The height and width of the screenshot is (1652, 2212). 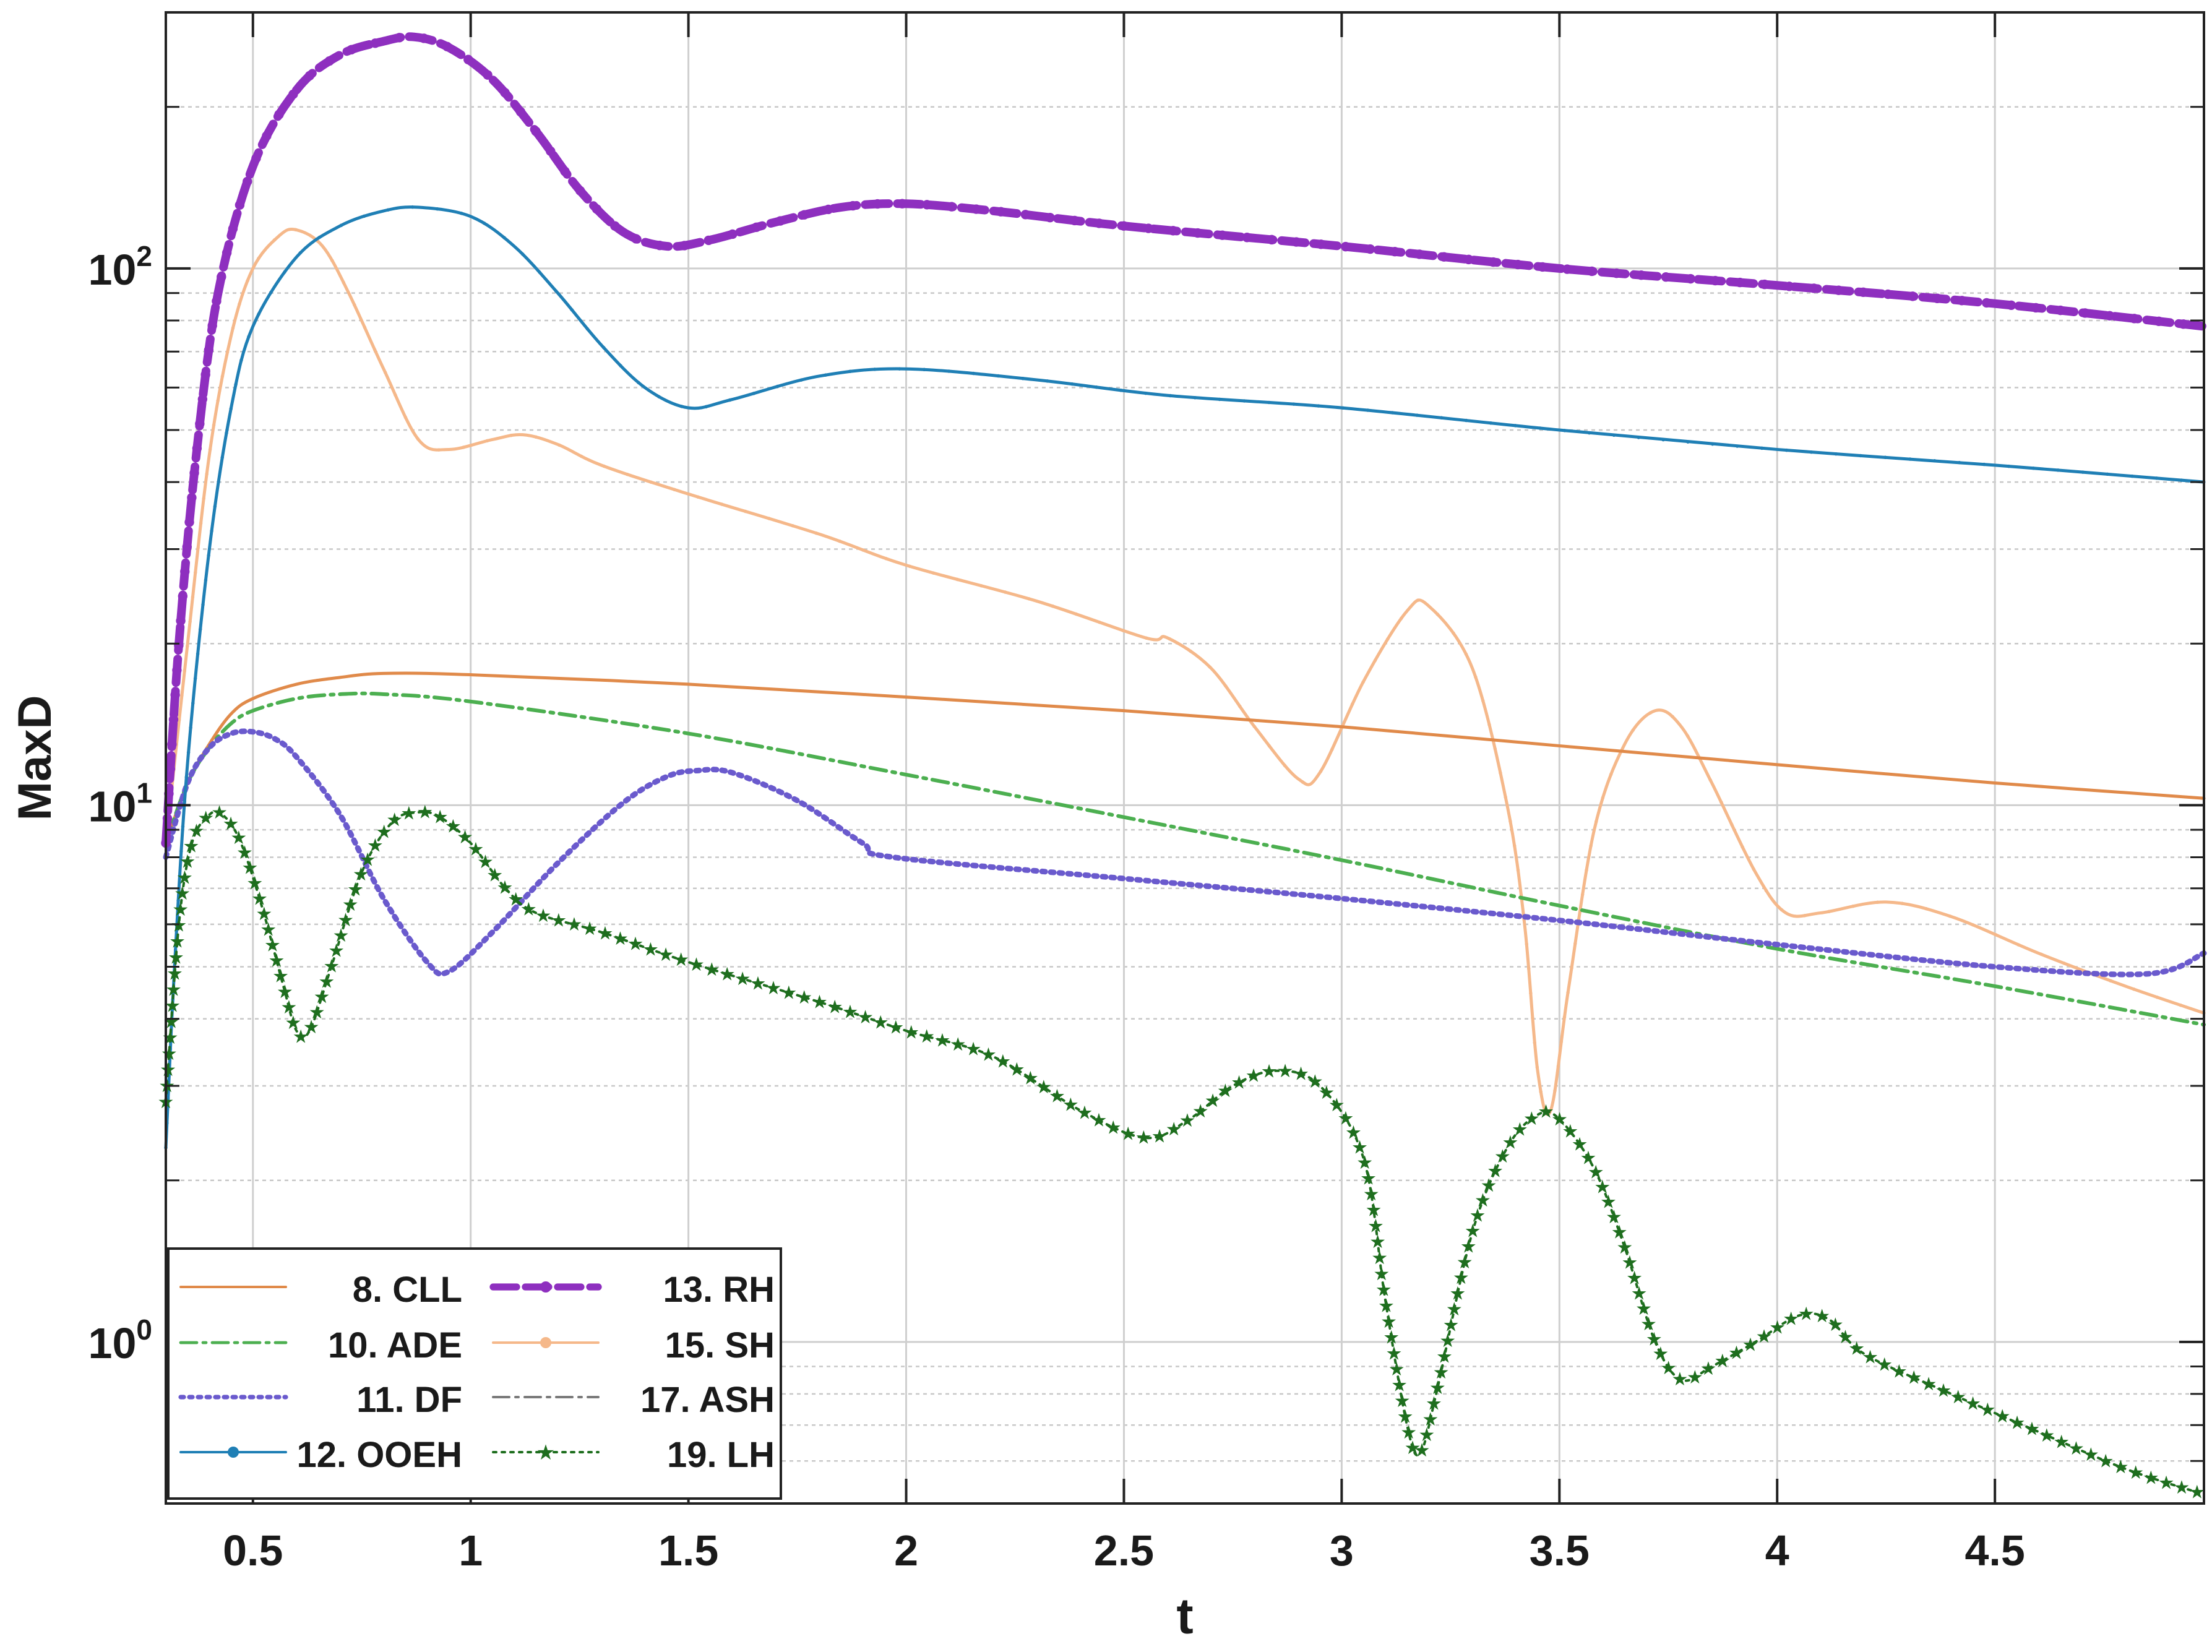 What do you see at coordinates (688, 1550) in the screenshot?
I see `x-tick-label: 1.5` at bounding box center [688, 1550].